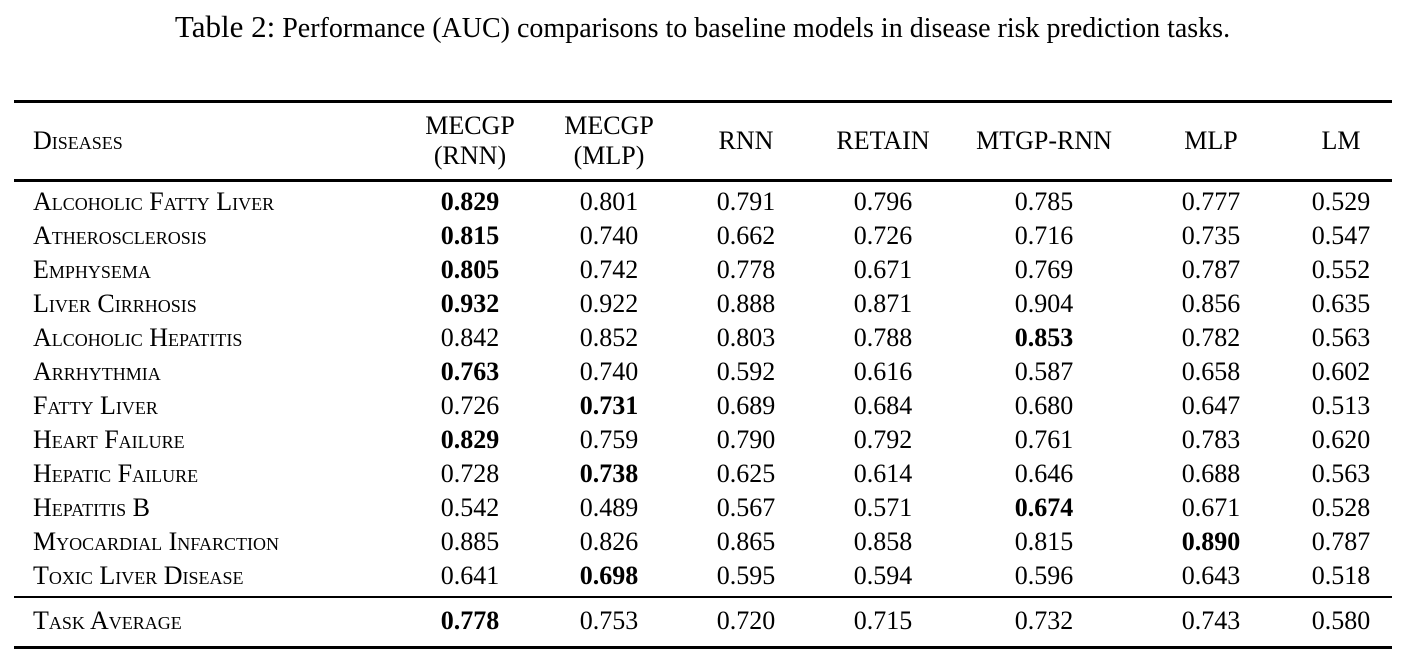 The height and width of the screenshot is (658, 1405). I want to click on auc-value: 0.852, so click(609, 337).